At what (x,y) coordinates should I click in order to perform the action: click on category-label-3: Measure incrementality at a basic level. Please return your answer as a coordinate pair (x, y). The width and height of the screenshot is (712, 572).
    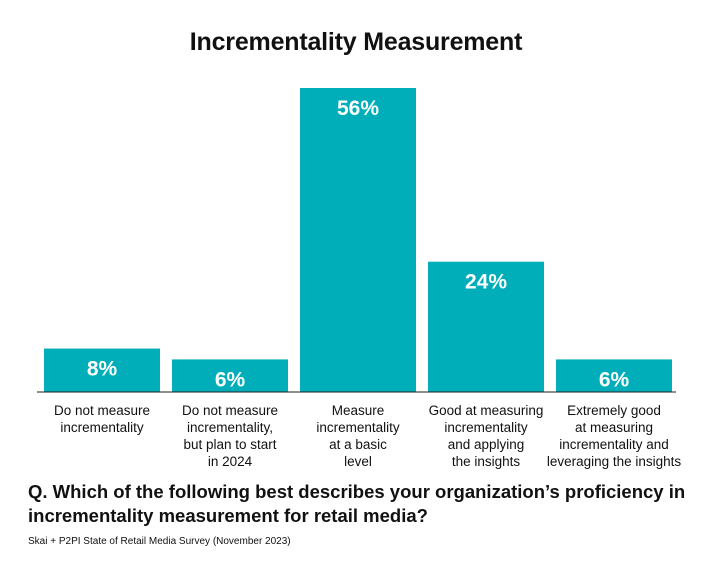
    Looking at the image, I should click on (358, 436).